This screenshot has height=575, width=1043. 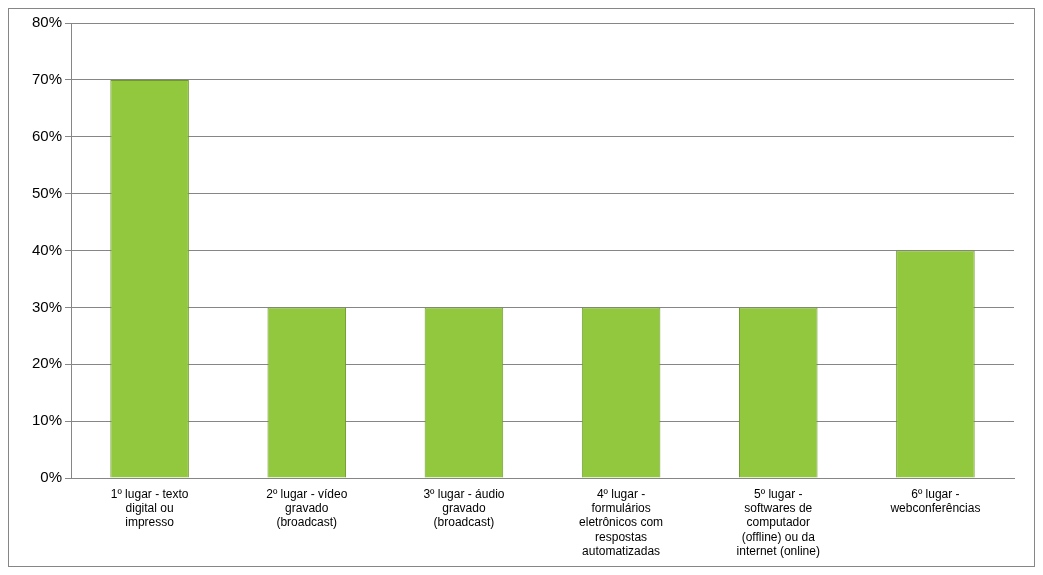 What do you see at coordinates (935, 500) in the screenshot?
I see `x-tick-label: 6º lugar - webconferências` at bounding box center [935, 500].